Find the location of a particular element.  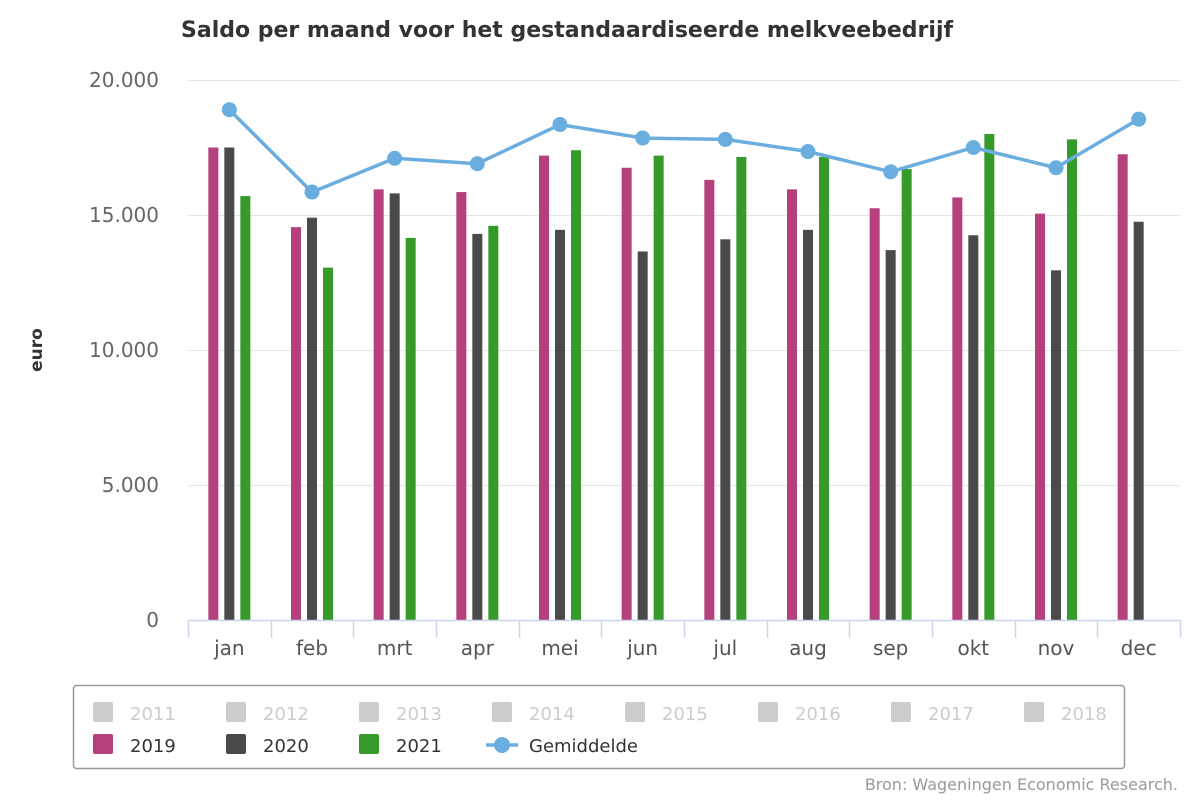

bar-2019-aug is located at coordinates (792, 404).